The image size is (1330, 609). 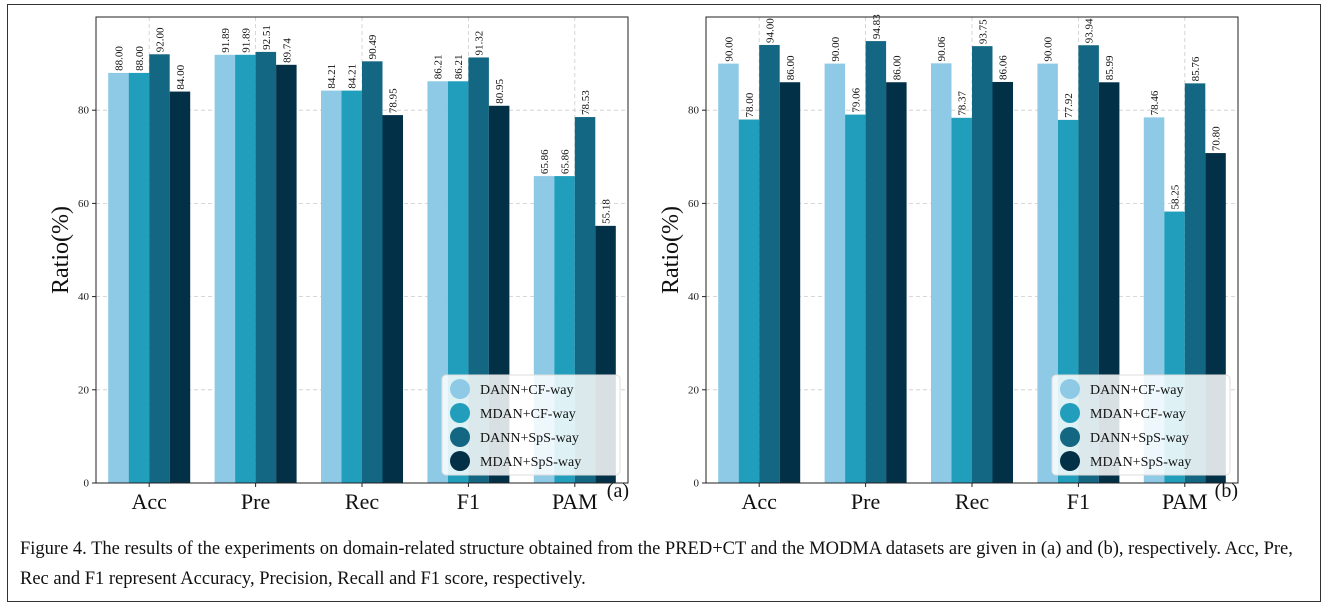 I want to click on bar-value-label: 91.32, so click(x=480, y=43).